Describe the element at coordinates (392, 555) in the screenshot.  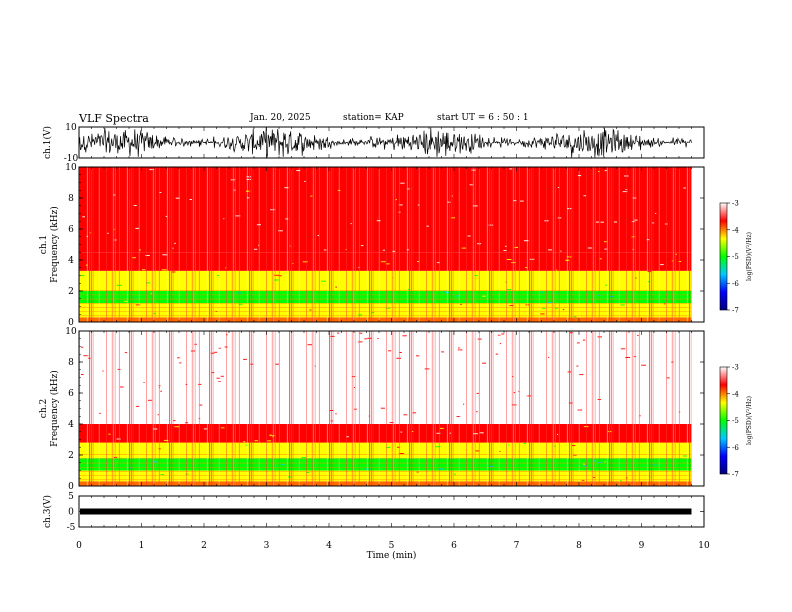
I see `x-axis-label: Time (min)` at that location.